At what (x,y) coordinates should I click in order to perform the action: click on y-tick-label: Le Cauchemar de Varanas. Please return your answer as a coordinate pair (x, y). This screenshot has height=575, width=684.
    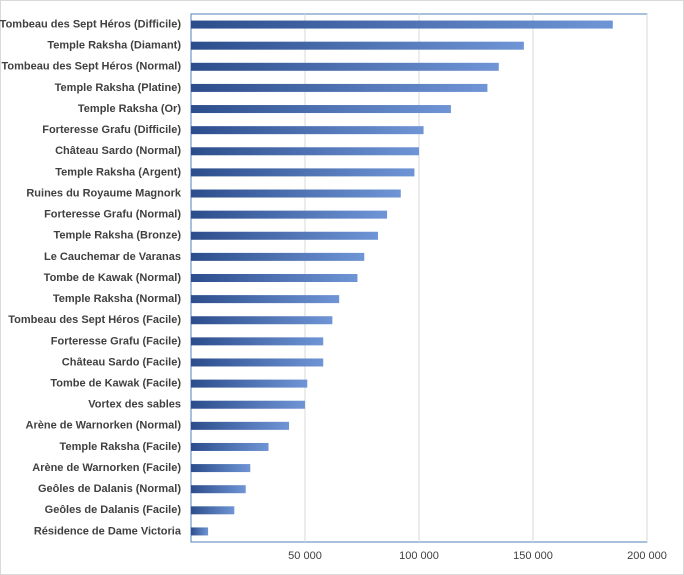
    Looking at the image, I should click on (112, 257).